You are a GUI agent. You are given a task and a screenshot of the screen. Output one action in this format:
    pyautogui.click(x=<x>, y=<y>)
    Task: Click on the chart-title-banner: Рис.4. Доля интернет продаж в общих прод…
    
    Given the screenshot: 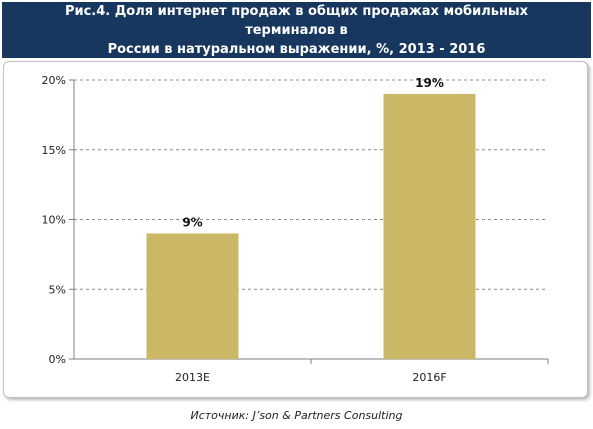 What is the action you would take?
    pyautogui.click(x=296, y=30)
    